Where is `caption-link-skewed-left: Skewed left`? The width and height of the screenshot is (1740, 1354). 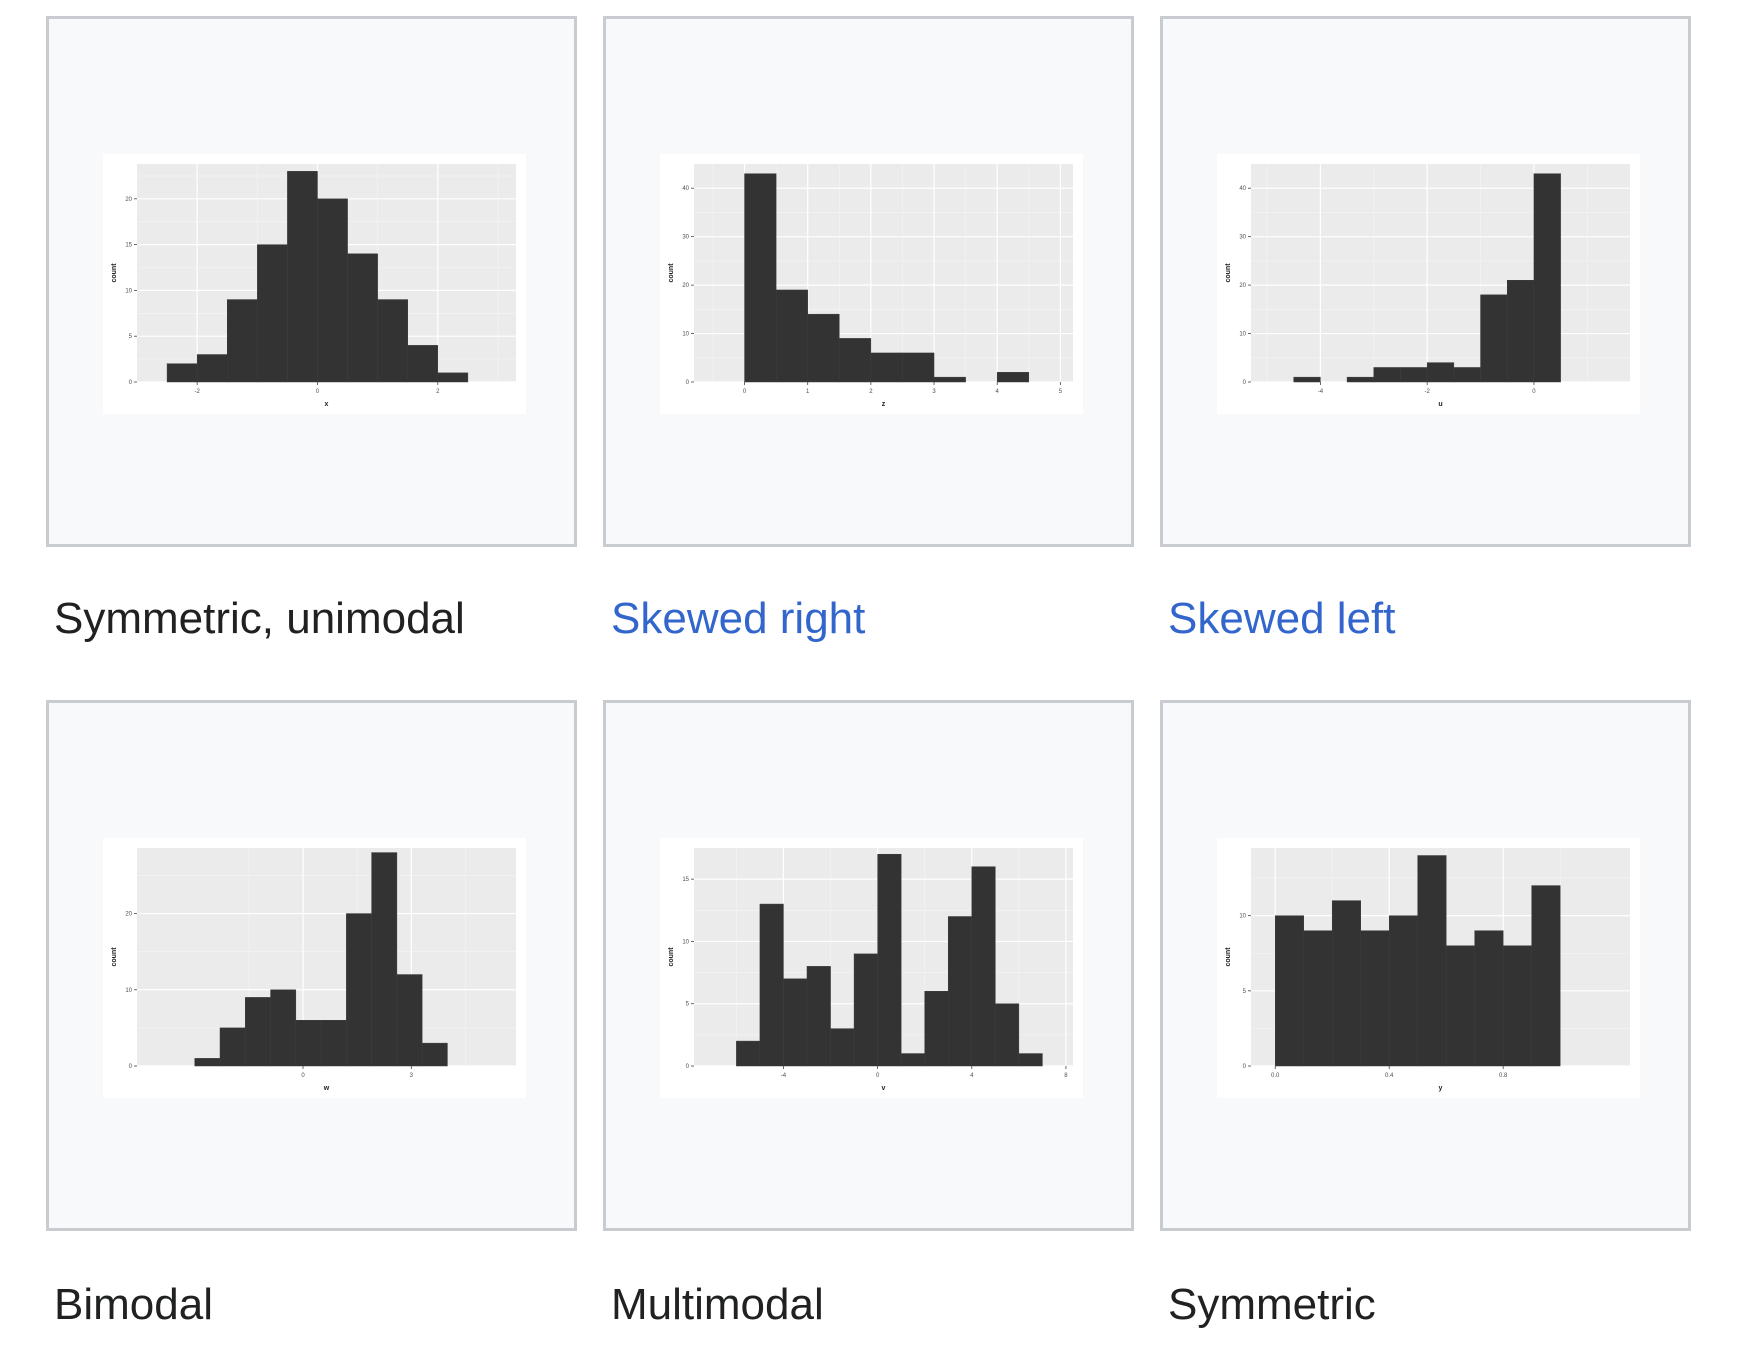
caption-link-skewed-left: Skewed left is located at coordinates (1282, 618).